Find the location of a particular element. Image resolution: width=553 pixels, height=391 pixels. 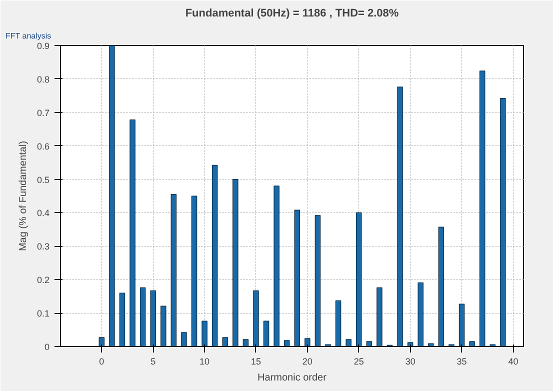

x-tick-label: 10 is located at coordinates (205, 361).